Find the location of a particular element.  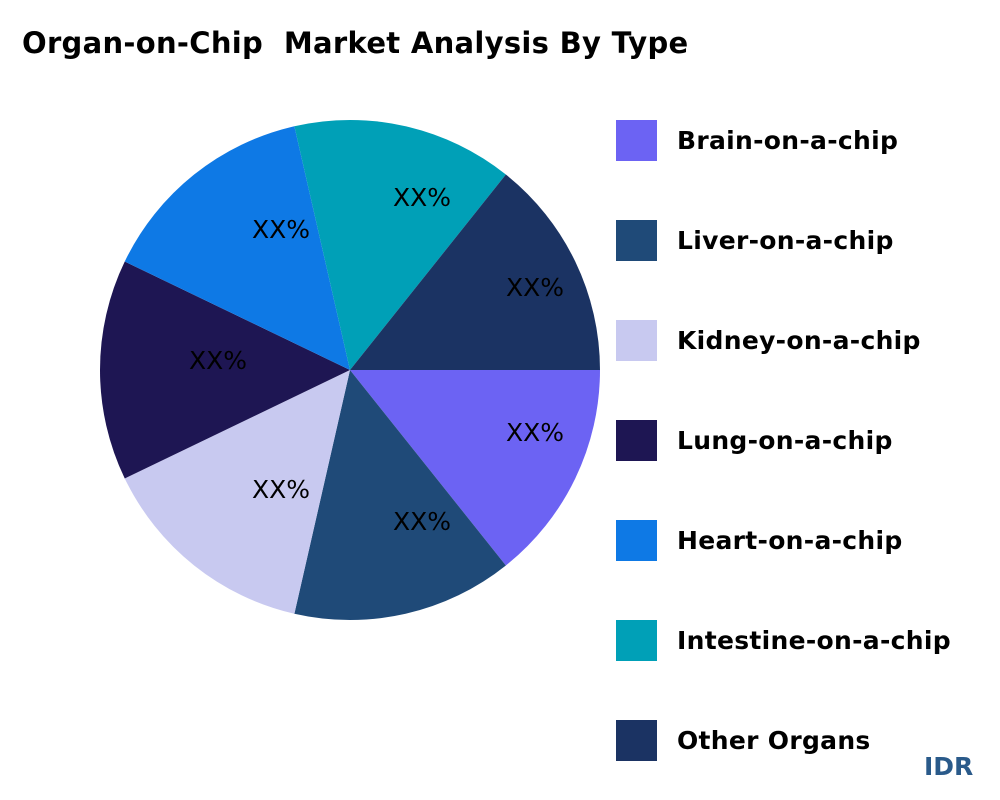

pie-slice-lung-on-a-chip is located at coordinates (224, 370).